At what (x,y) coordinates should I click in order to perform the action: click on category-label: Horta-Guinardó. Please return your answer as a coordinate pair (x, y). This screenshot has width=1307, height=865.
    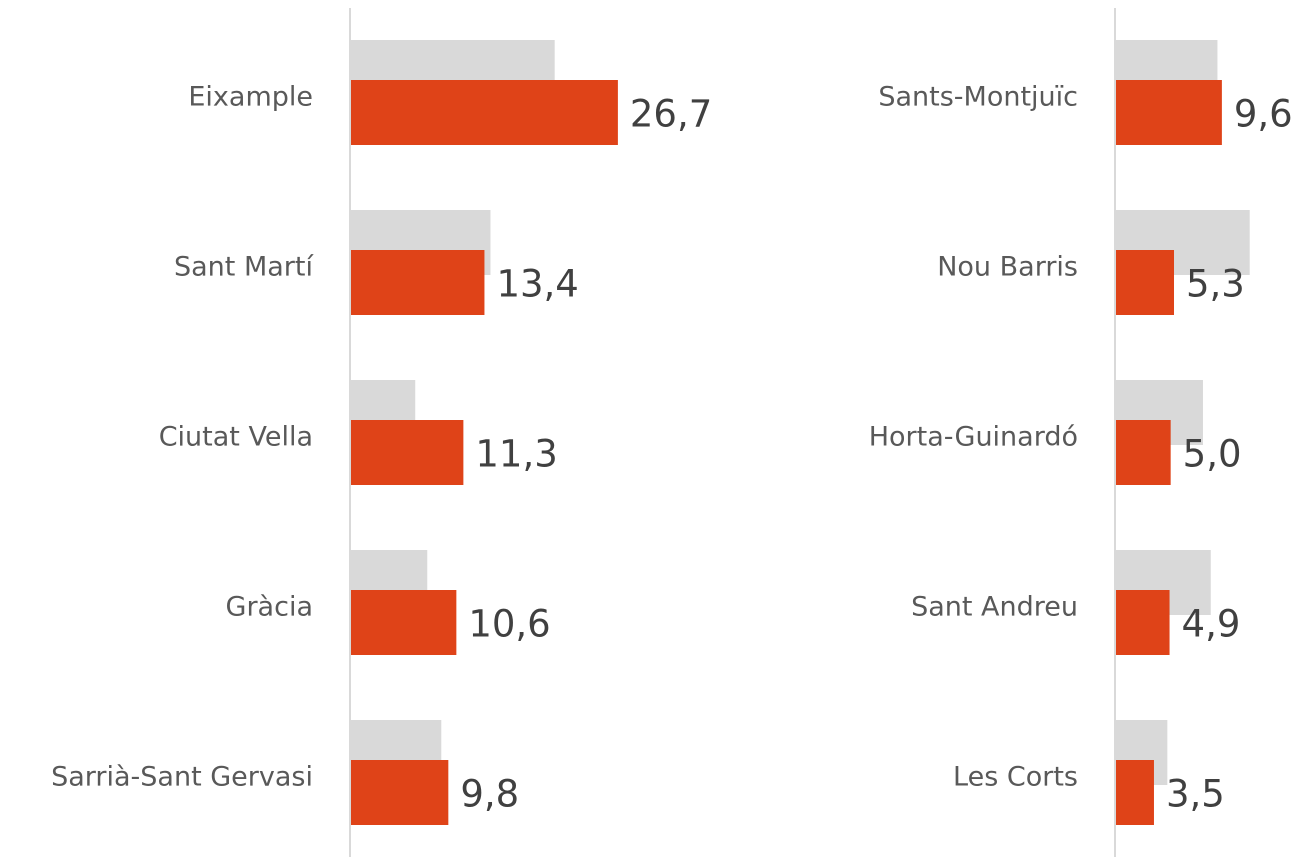
    Looking at the image, I should click on (973, 437).